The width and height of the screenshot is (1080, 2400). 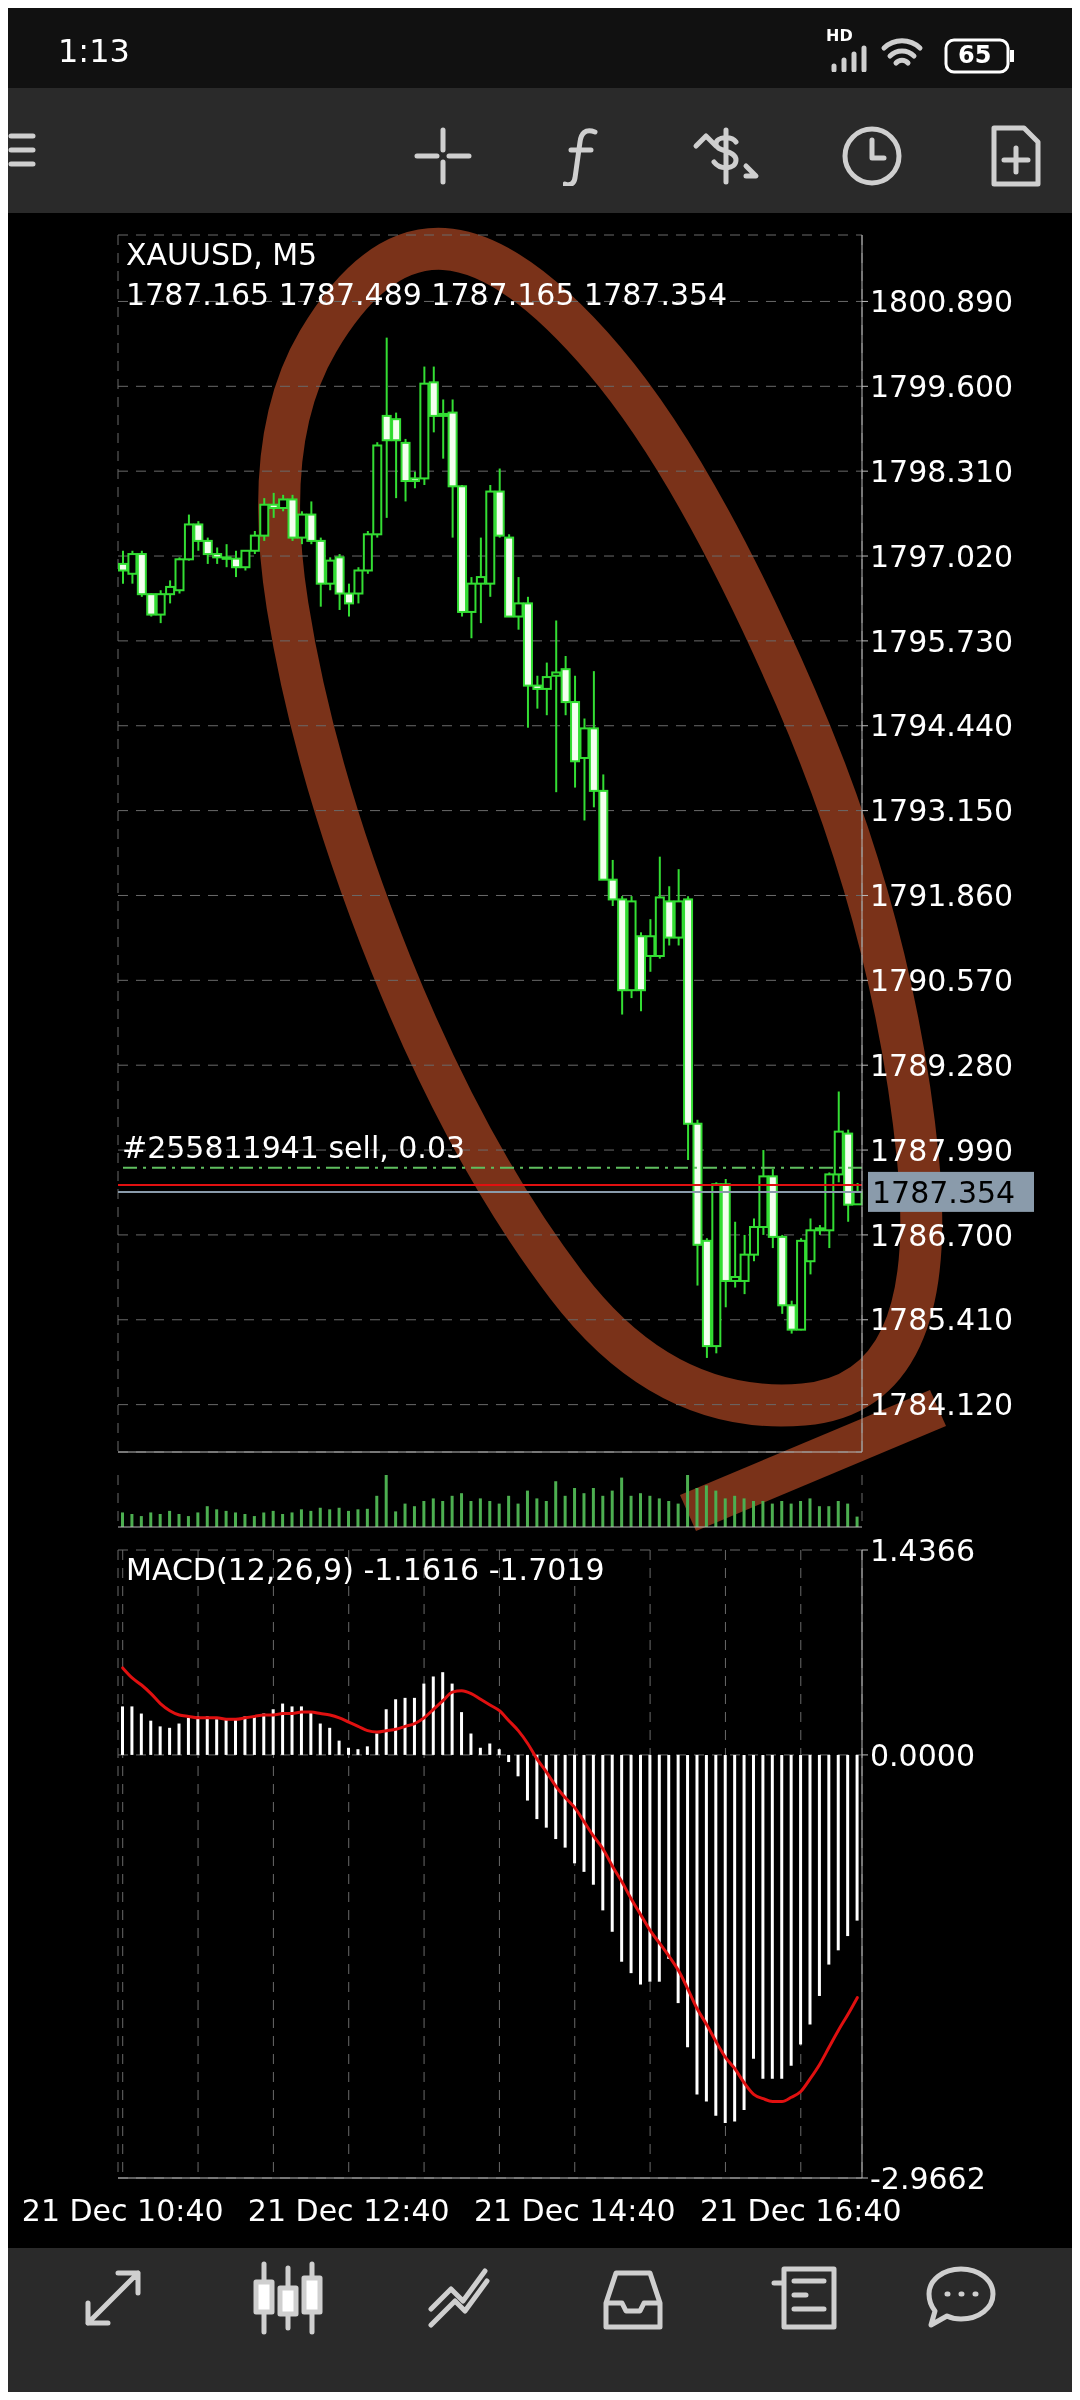 I want to click on text: HD, so click(x=839, y=35).